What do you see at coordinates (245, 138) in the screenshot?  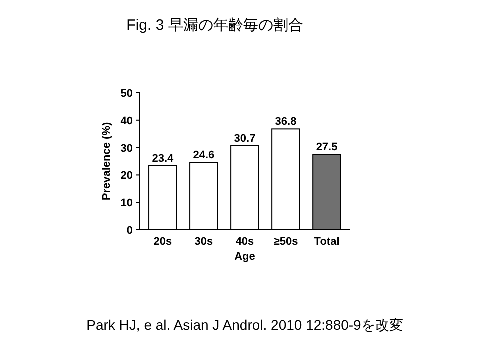 I see `data-label: 30.7` at bounding box center [245, 138].